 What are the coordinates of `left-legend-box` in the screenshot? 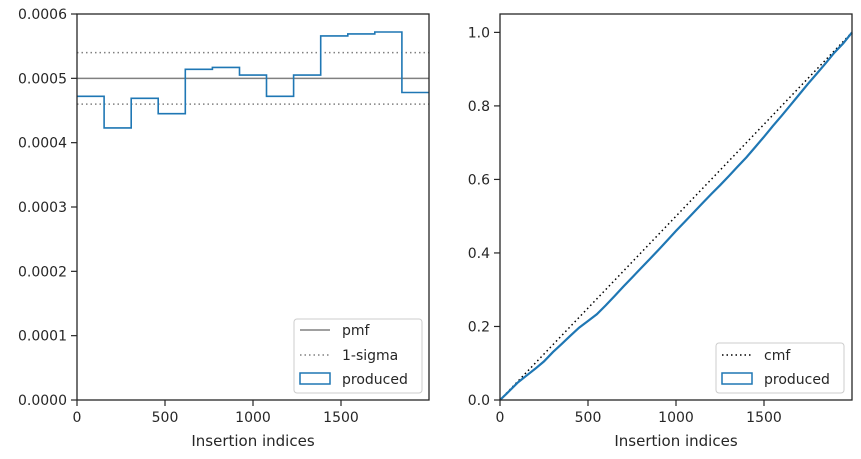 It's located at (358, 356).